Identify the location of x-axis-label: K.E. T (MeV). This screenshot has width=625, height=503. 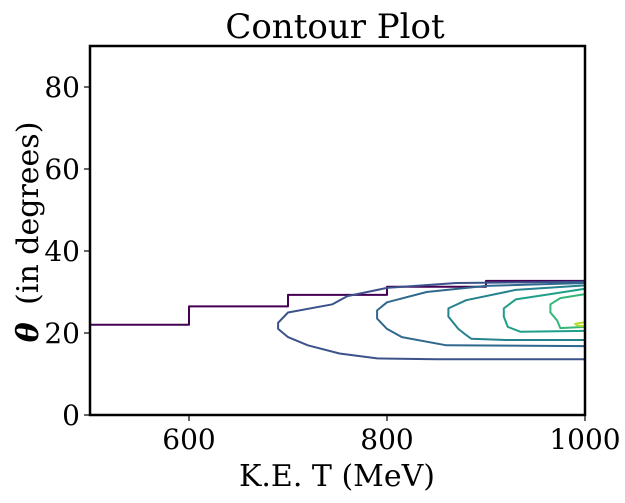
(337, 476).